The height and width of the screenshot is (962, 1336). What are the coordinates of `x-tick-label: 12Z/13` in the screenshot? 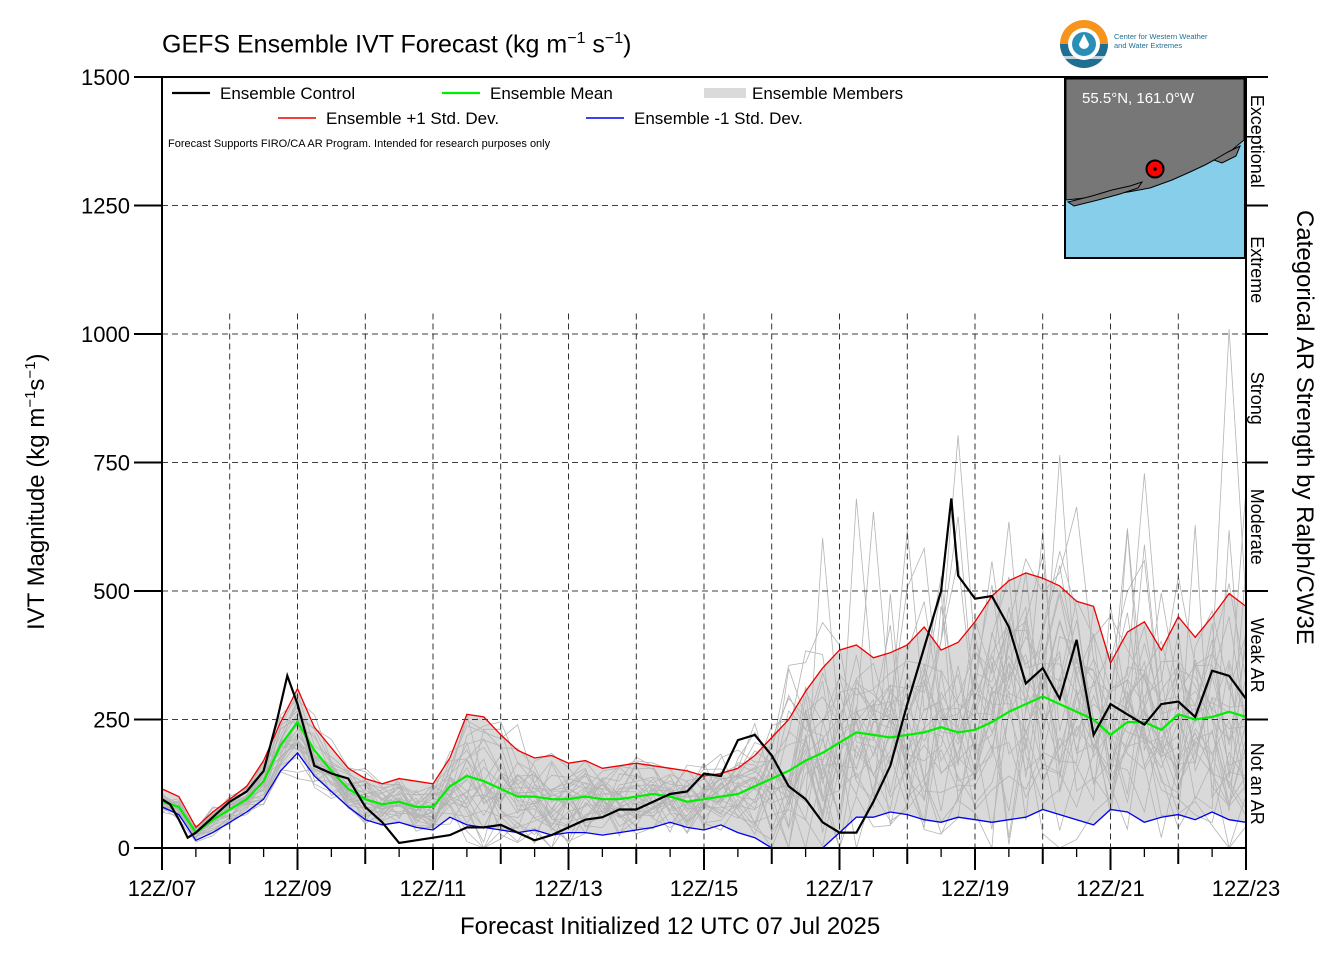 It's located at (568, 888).